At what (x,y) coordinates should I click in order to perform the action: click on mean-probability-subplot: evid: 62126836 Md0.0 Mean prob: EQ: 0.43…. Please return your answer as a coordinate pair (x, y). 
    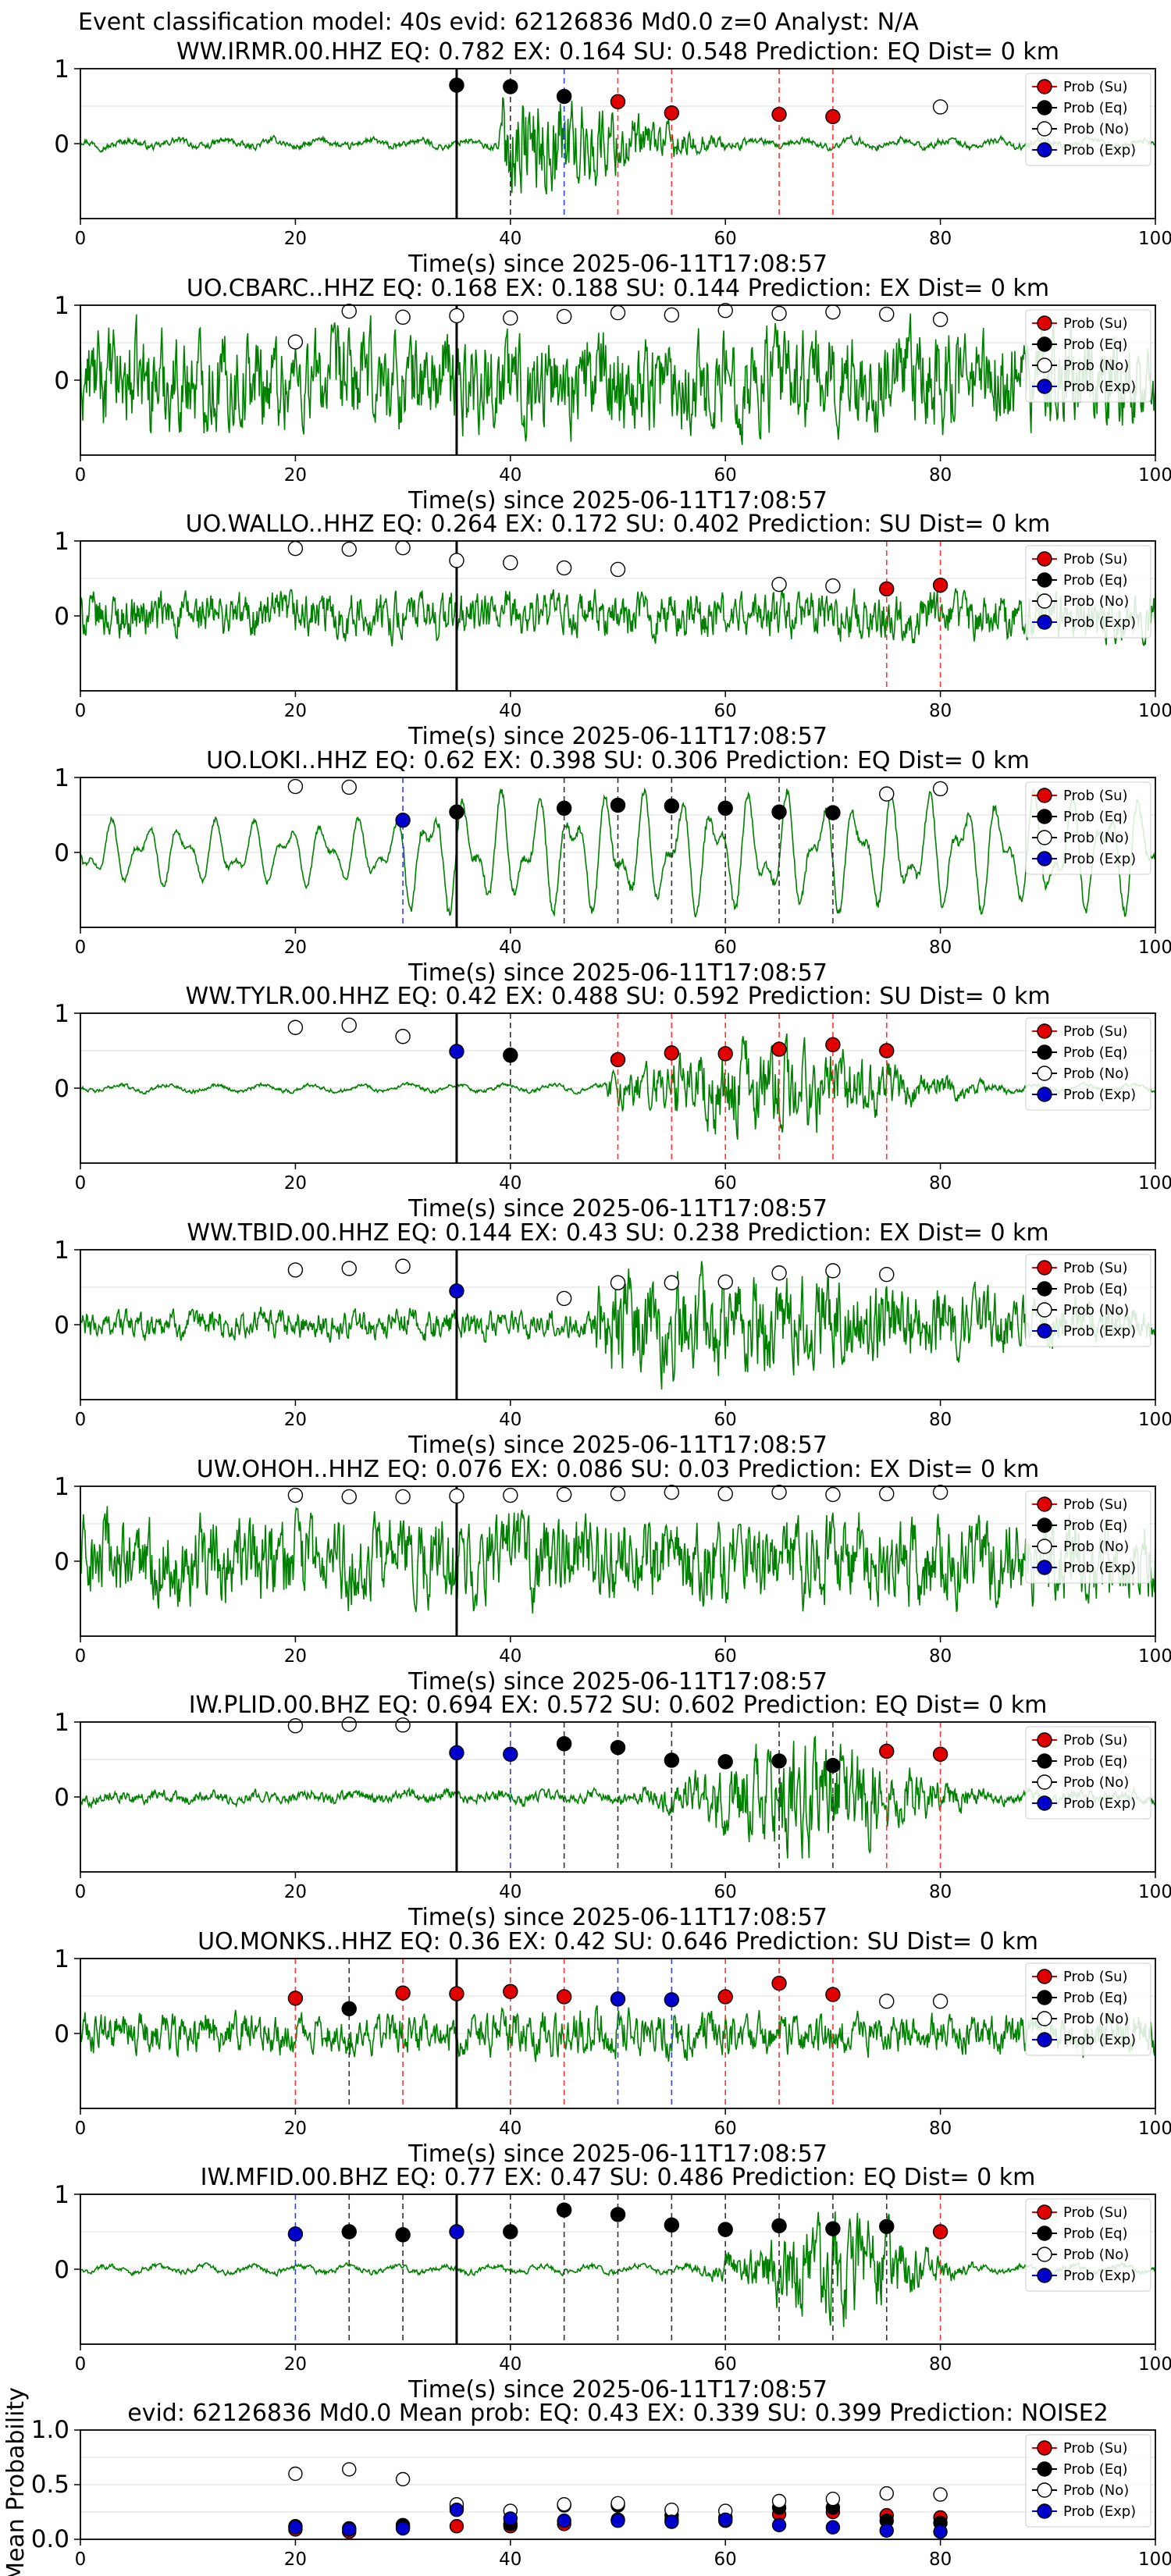
    Looking at the image, I should click on (586, 2481).